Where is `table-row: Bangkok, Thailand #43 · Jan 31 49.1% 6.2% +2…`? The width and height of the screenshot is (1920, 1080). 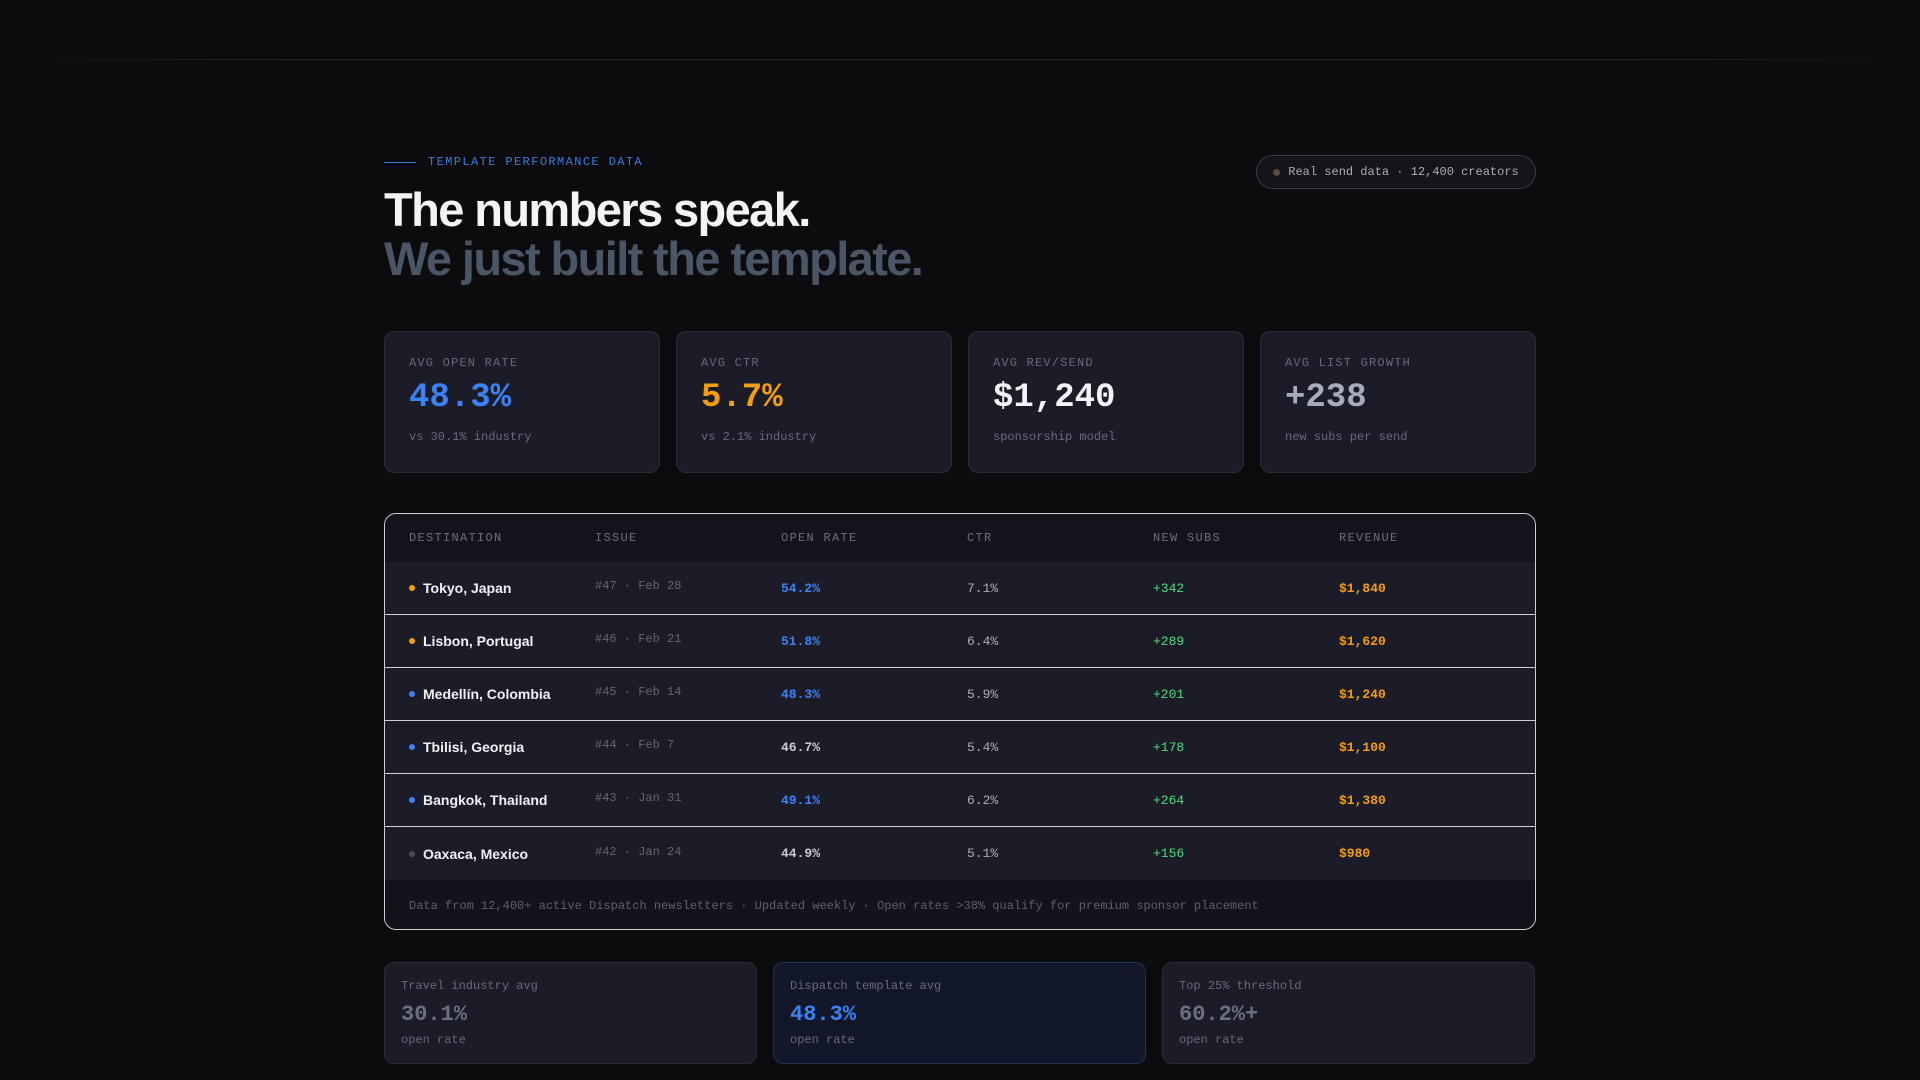 table-row: Bangkok, Thailand #43 · Jan 31 49.1% 6.2% +2… is located at coordinates (960, 800).